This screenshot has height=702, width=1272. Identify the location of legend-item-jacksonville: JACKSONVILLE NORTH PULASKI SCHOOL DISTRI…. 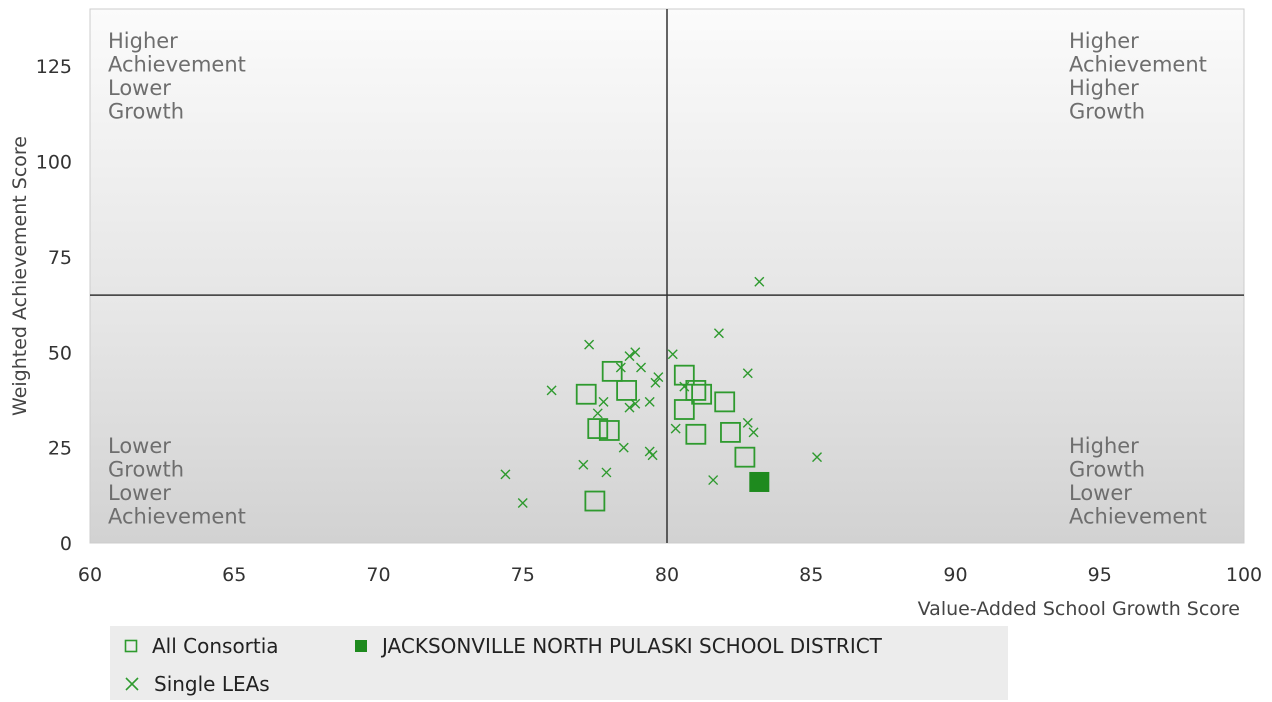
(618, 646).